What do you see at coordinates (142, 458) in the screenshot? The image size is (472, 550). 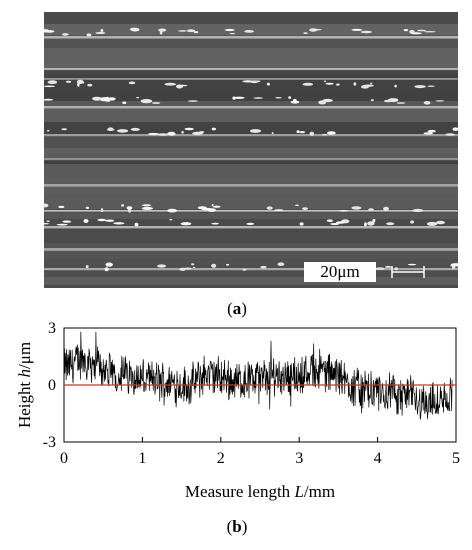 I see `x-tick-label-1: 1` at bounding box center [142, 458].